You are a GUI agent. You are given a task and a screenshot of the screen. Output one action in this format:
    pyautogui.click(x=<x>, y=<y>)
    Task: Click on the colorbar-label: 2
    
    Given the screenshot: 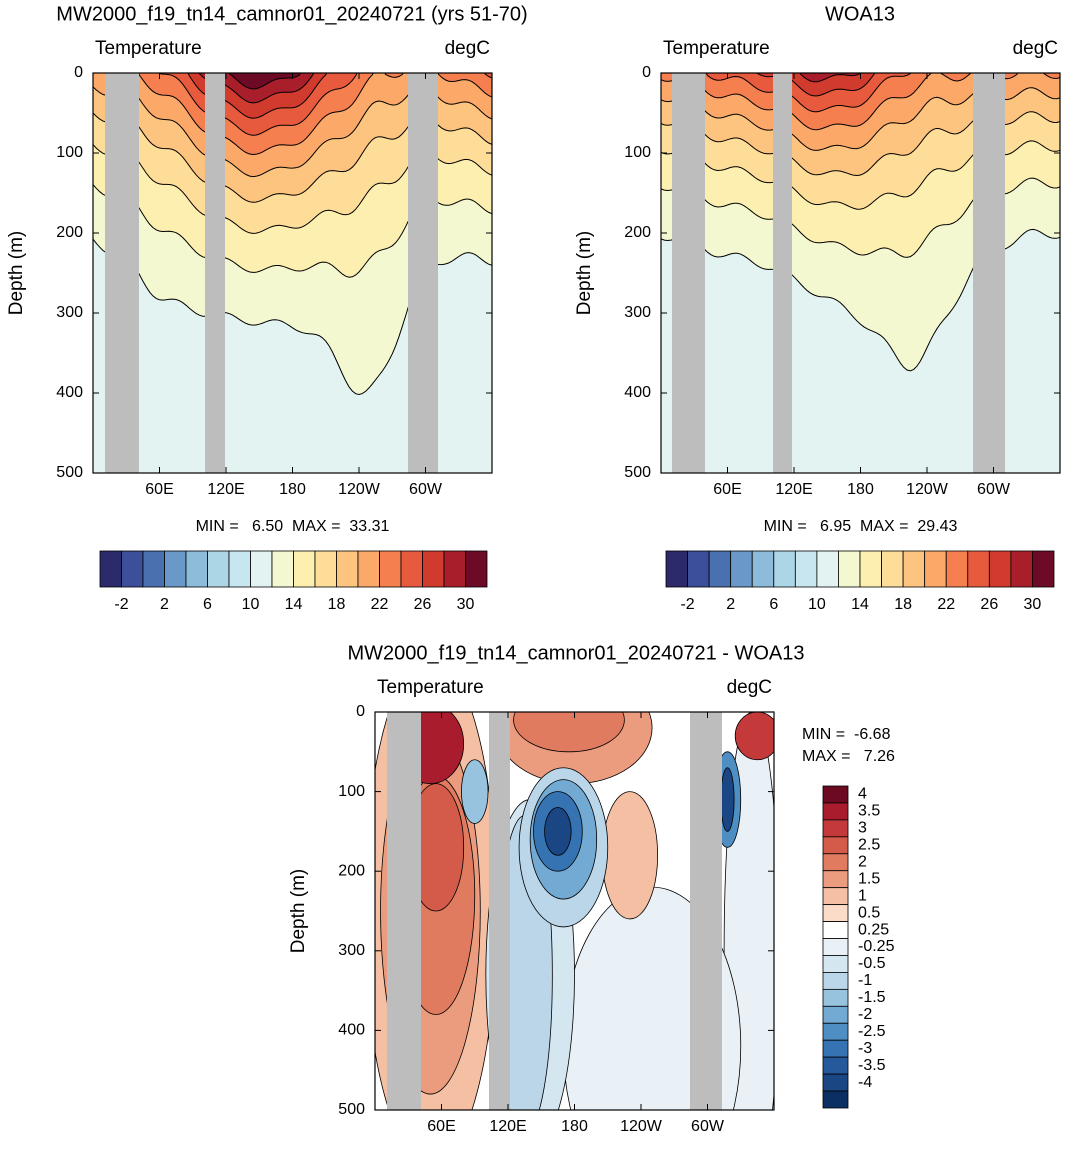 What is the action you would take?
    pyautogui.click(x=862, y=861)
    